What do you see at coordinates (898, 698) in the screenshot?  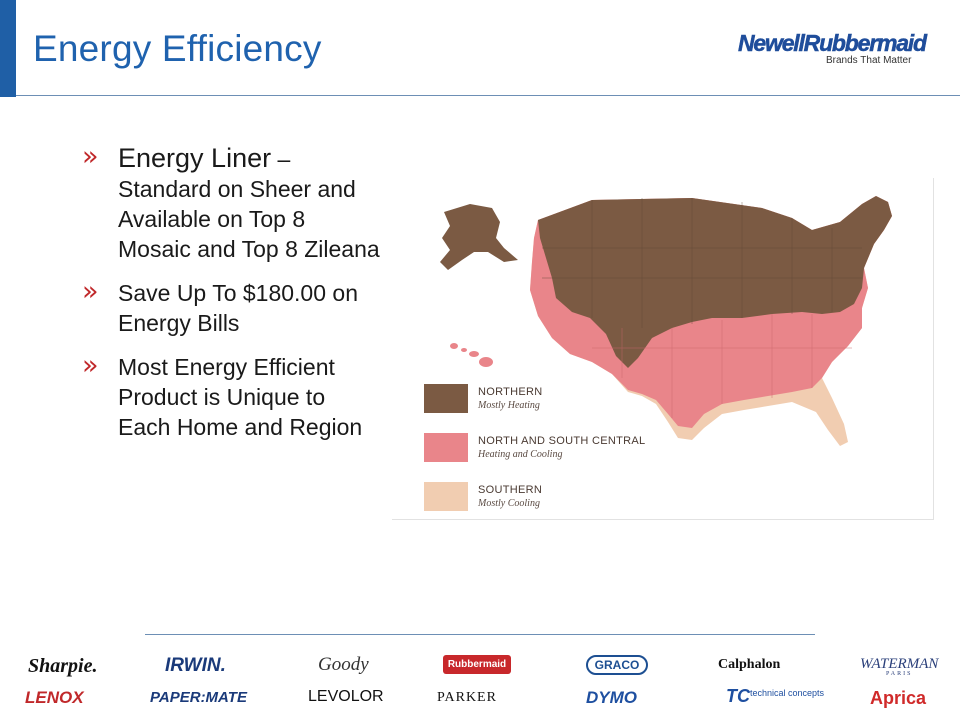 I see `brand-logo-aprica: Aprica` at bounding box center [898, 698].